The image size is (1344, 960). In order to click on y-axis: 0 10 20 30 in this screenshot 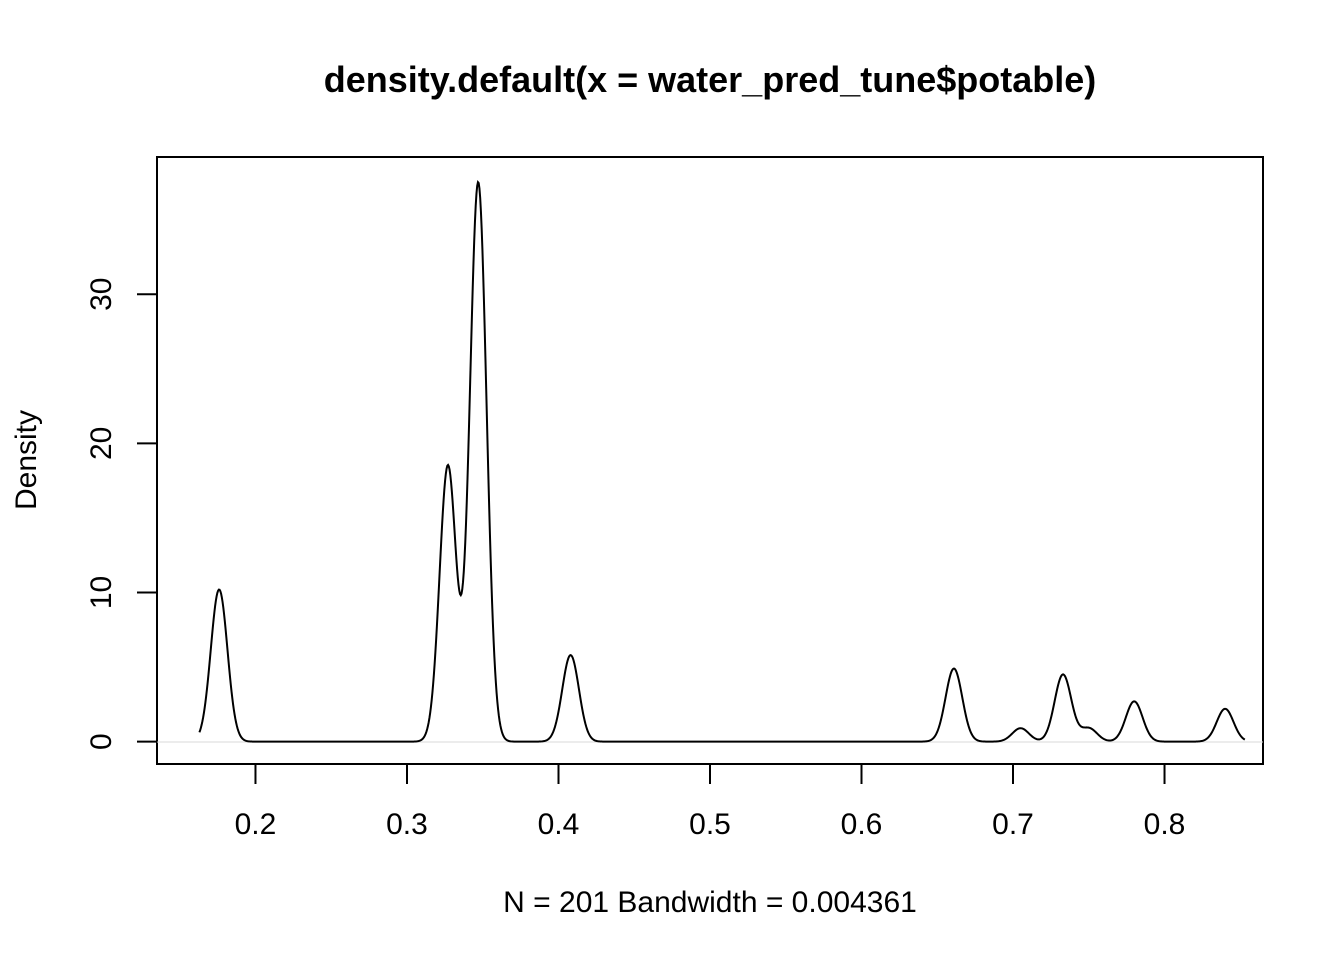, I will do `click(121, 514)`.